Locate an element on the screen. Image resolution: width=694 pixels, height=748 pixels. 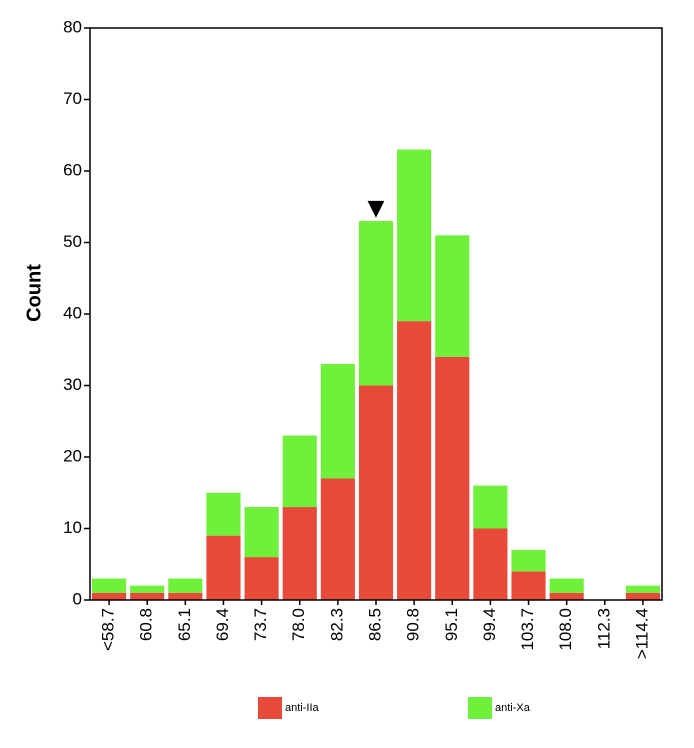
x-tick-label: 95.1 is located at coordinates (451, 624).